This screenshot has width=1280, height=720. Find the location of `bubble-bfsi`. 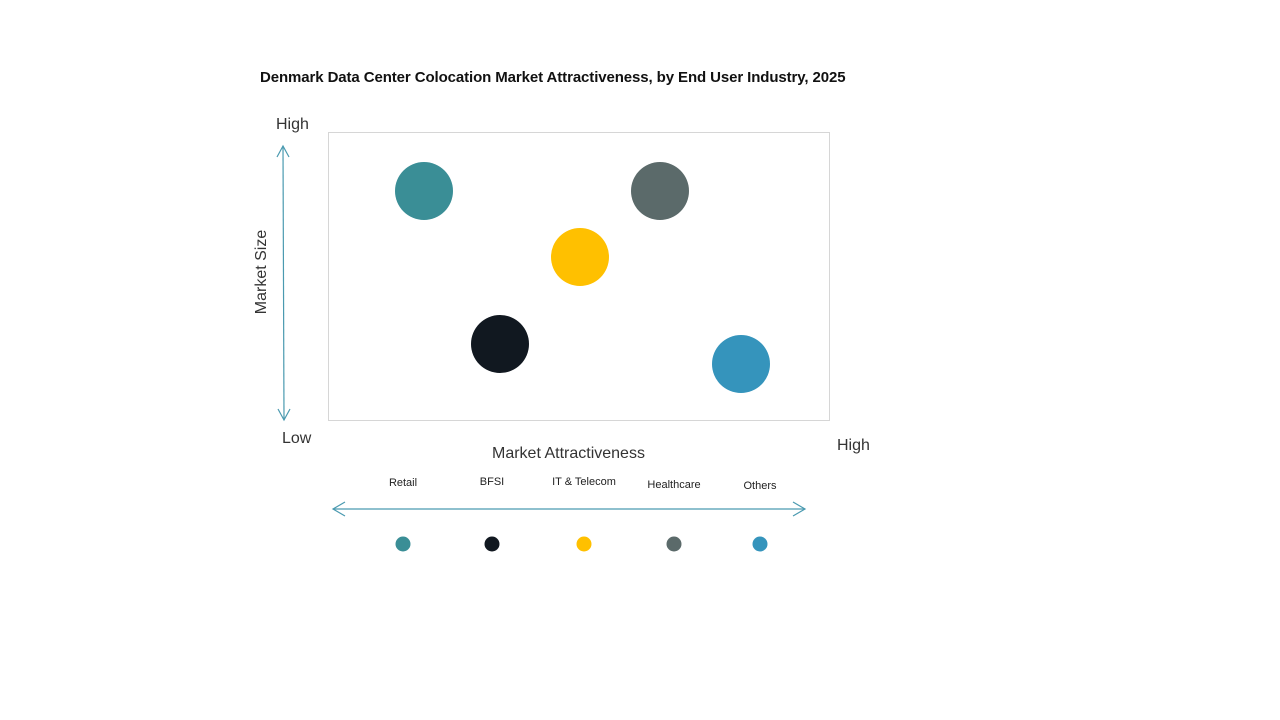

bubble-bfsi is located at coordinates (499, 343).